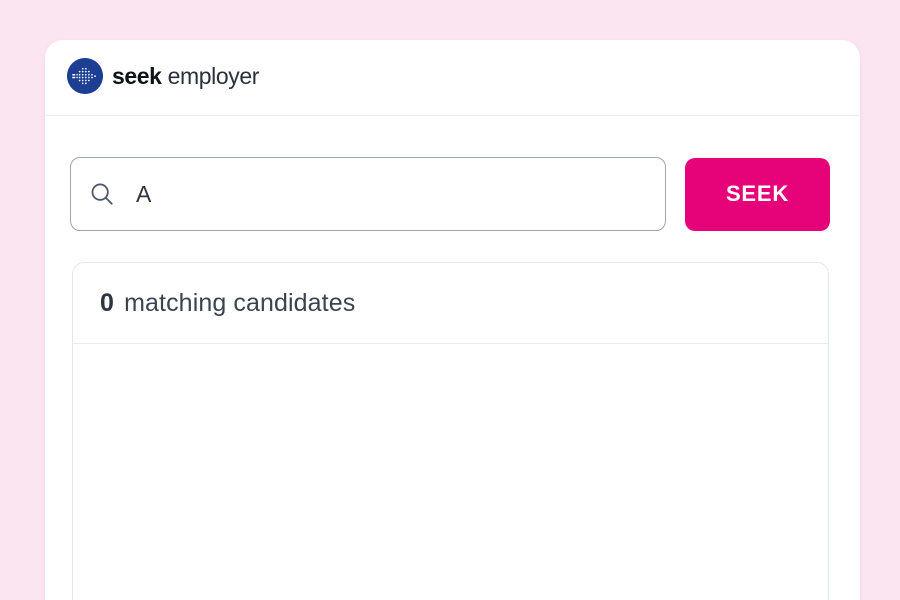 The height and width of the screenshot is (600, 900). Describe the element at coordinates (240, 302) in the screenshot. I see `matching-candidates-label: matching candidates` at that location.